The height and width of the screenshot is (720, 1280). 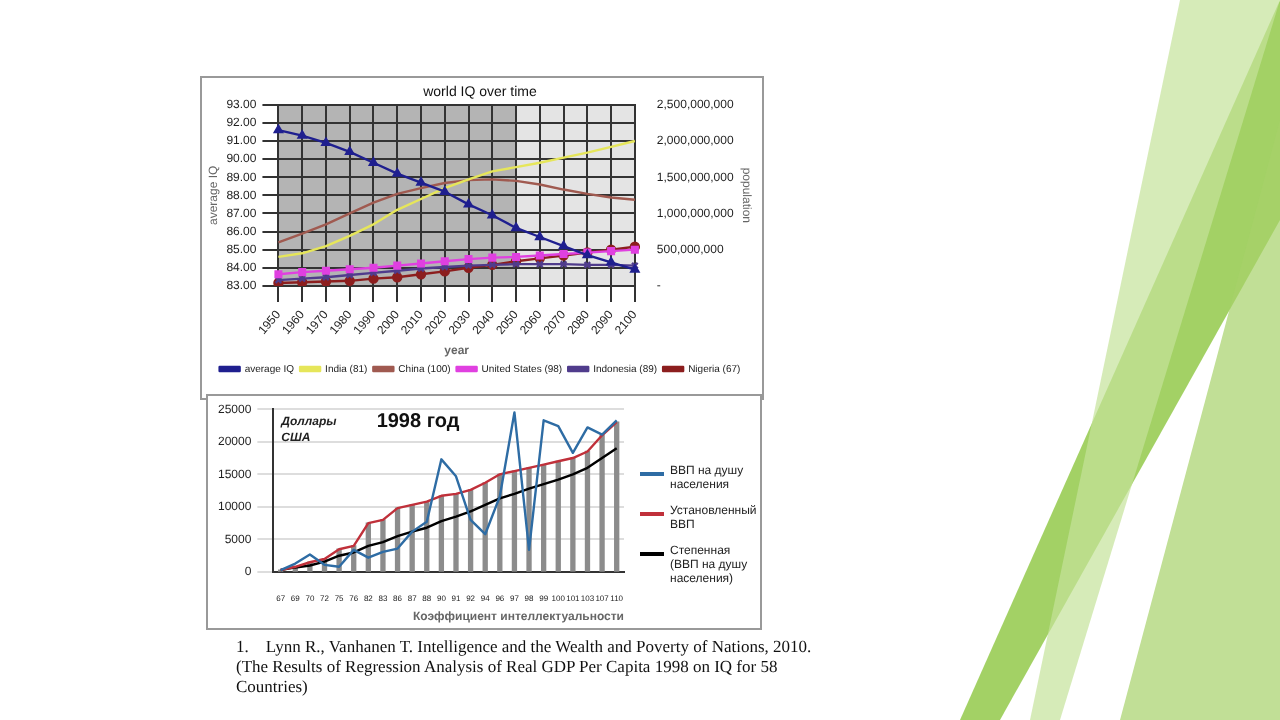 What do you see at coordinates (418, 421) in the screenshot?
I see `chart-title: 1998 год` at bounding box center [418, 421].